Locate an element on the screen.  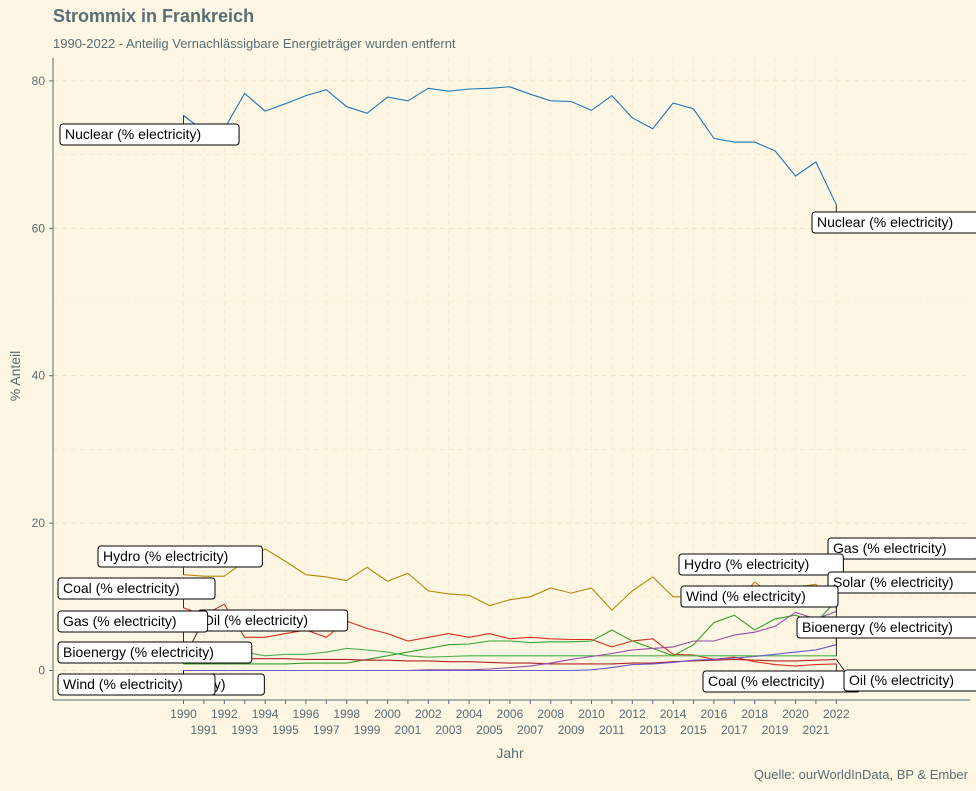
series-line-gas is located at coordinates (510, 632).